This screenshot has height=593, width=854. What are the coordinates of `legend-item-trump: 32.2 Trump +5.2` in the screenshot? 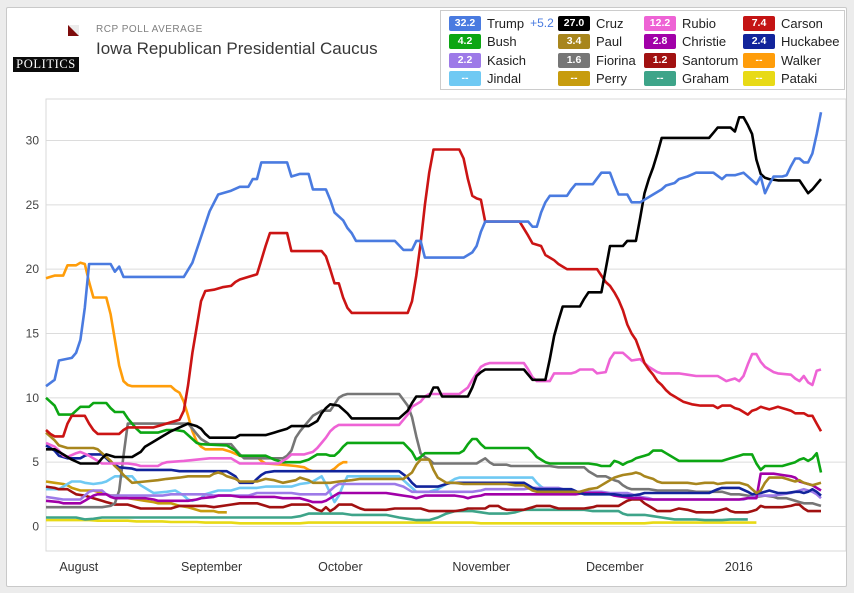 It's located at (503, 23).